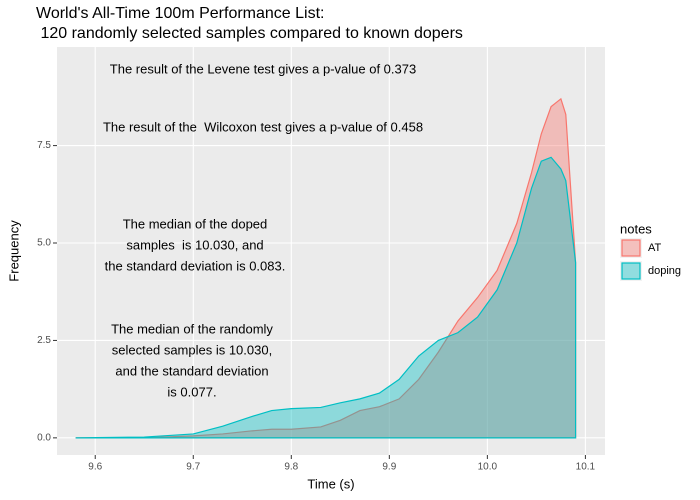 The width and height of the screenshot is (700, 500). I want to click on annotation: selected samples is 10.030,, so click(192, 349).